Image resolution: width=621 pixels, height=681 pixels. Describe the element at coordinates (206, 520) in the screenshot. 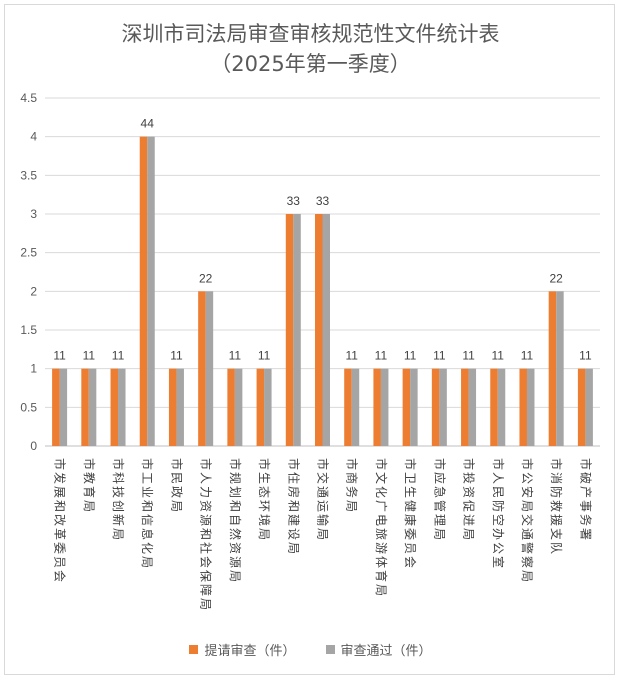

I see `category-label-char: 源` at that location.